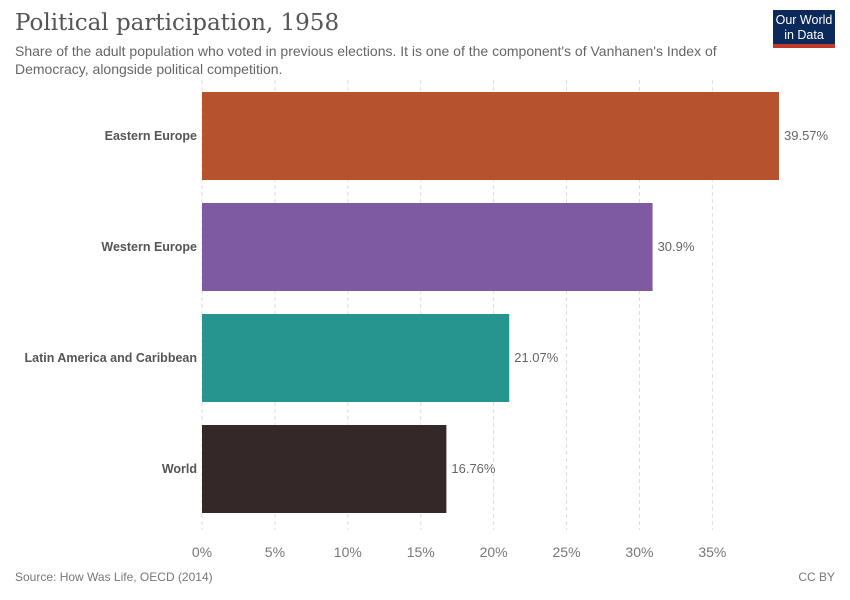  Describe the element at coordinates (806, 135) in the screenshot. I see `value-label: 39.57%` at that location.